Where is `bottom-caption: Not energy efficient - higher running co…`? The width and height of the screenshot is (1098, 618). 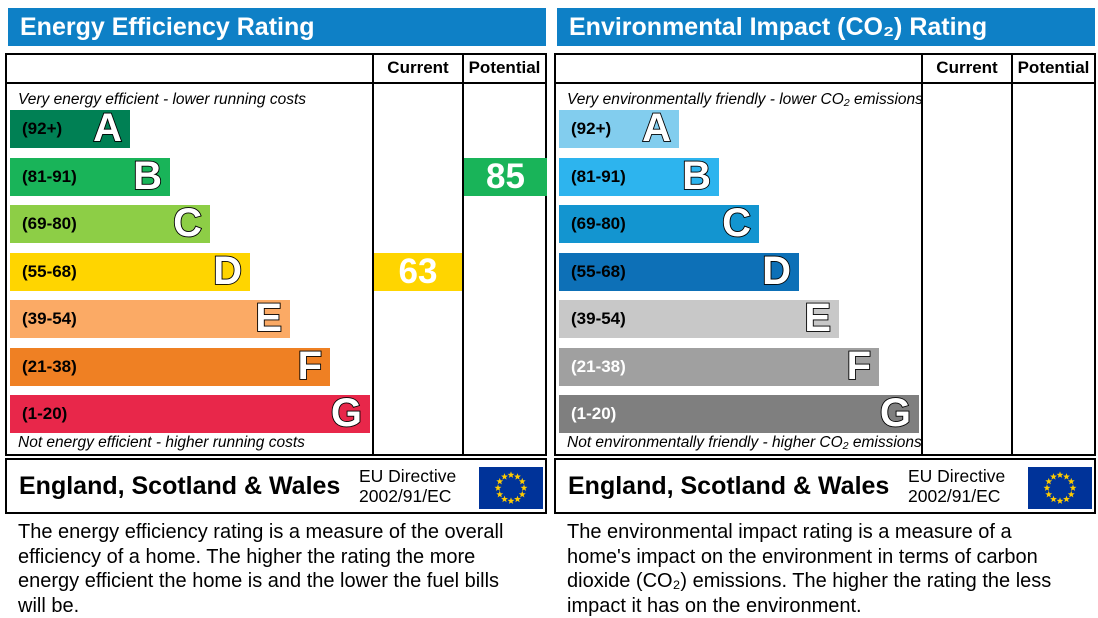
bottom-caption: Not energy efficient - higher running co… is located at coordinates (161, 442).